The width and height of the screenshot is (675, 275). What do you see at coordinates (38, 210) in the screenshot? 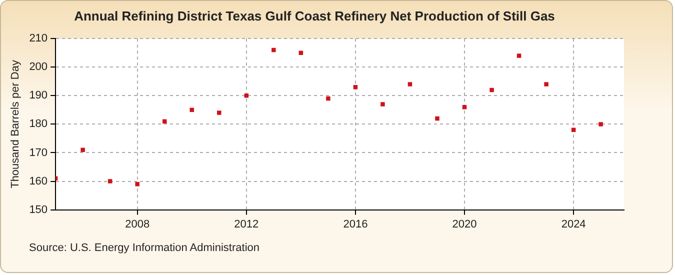
I see `y-tick-label: 150` at bounding box center [38, 210].